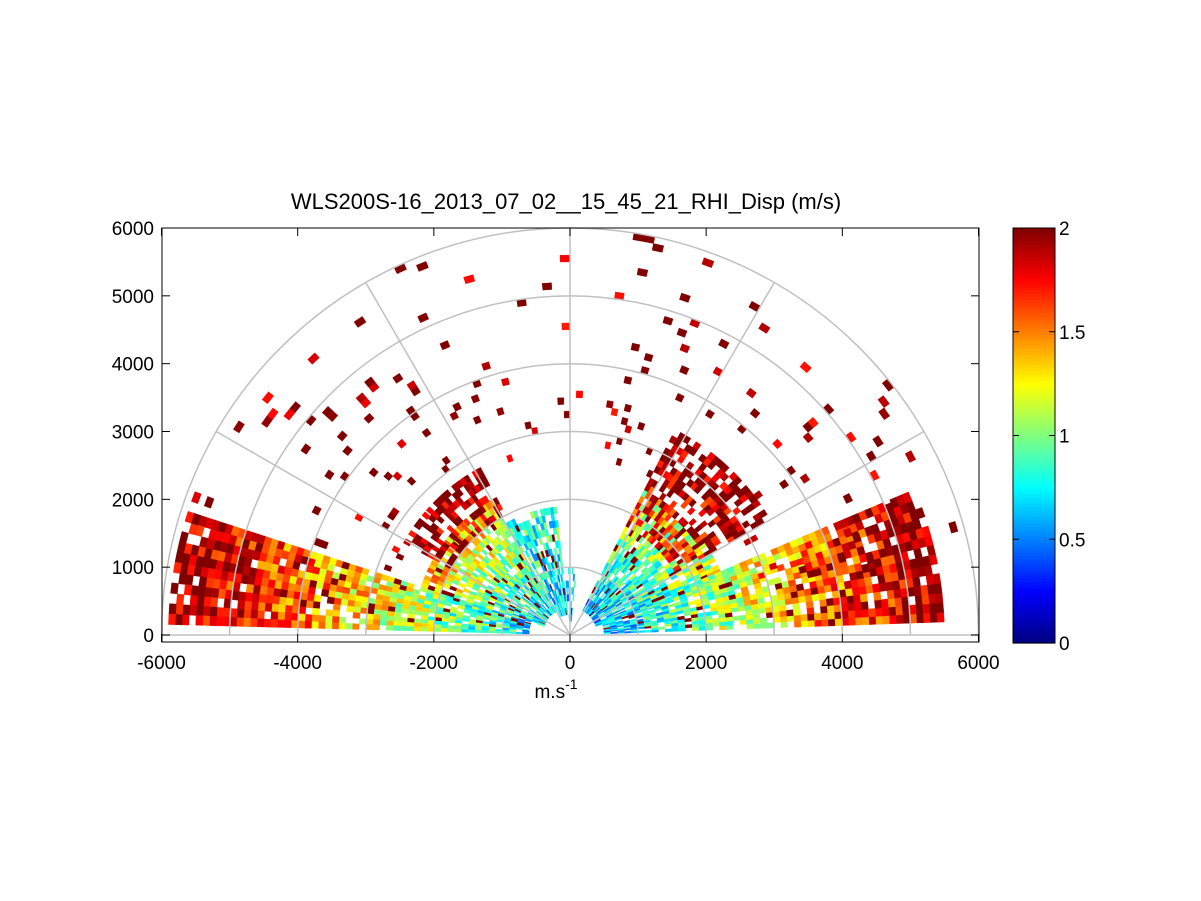 Image resolution: width=1201 pixels, height=901 pixels. Describe the element at coordinates (978, 663) in the screenshot. I see `x-tick-label: 6000` at that location.